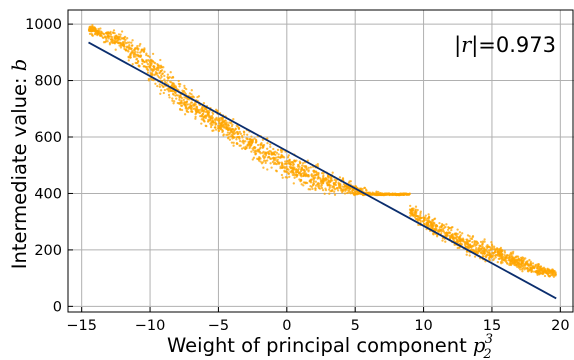 The height and width of the screenshot is (360, 574). Describe the element at coordinates (19, 164) in the screenshot. I see `y-axis-label: Intermediate value: b` at that location.